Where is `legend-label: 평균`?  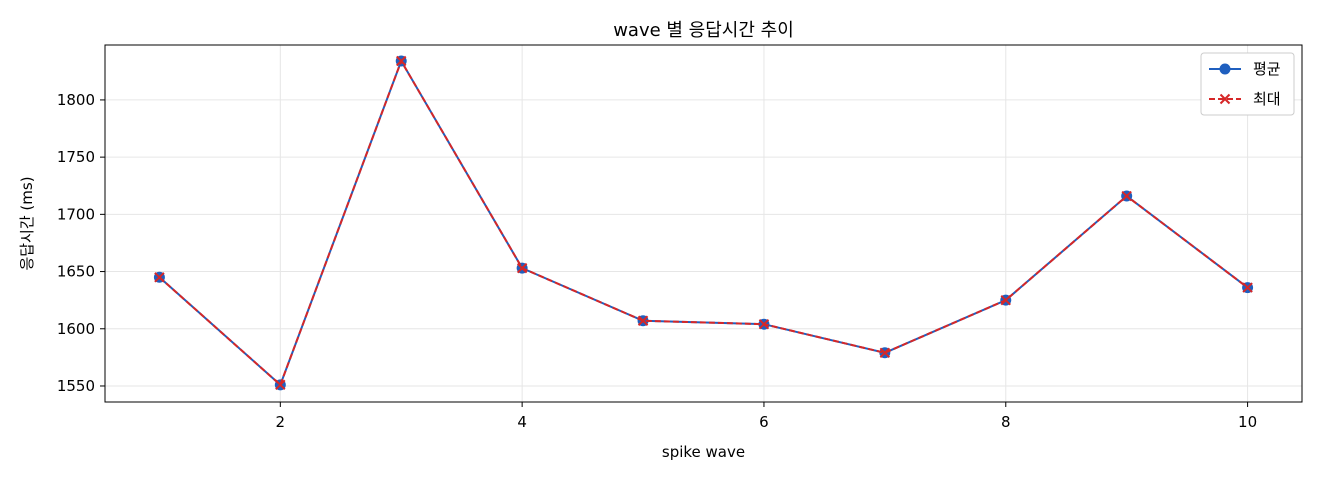 legend-label: 평균 is located at coordinates (1267, 69).